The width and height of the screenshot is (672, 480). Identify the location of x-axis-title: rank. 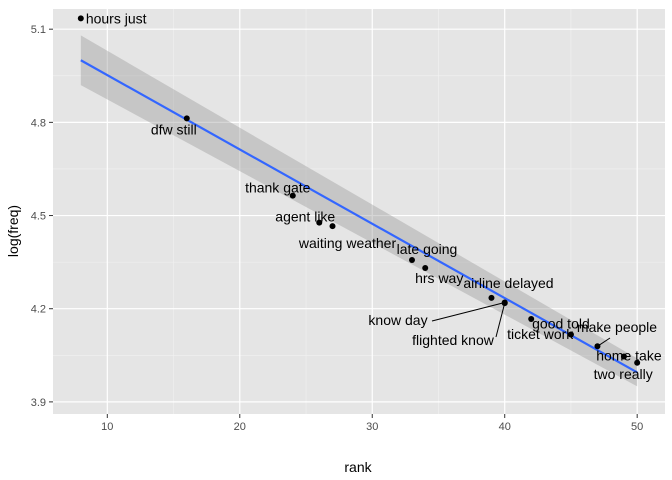
(358, 467).